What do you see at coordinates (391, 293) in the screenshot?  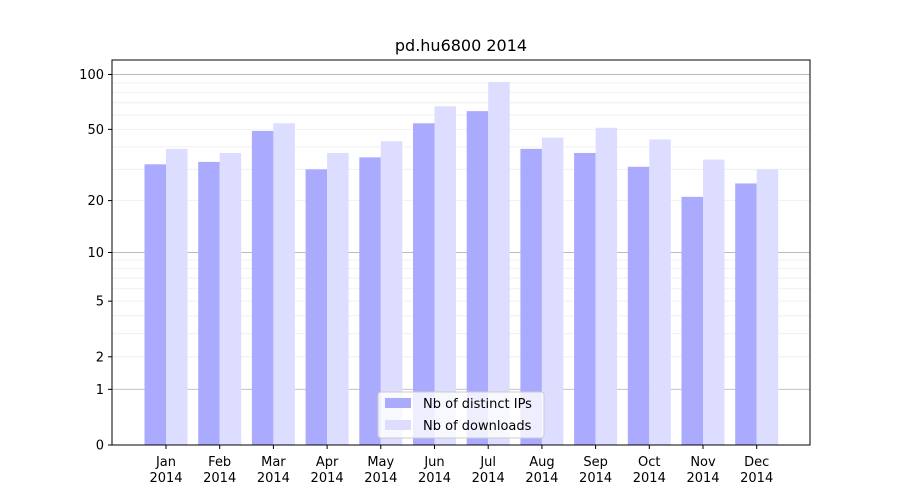 I see `bar-downloads-may` at bounding box center [391, 293].